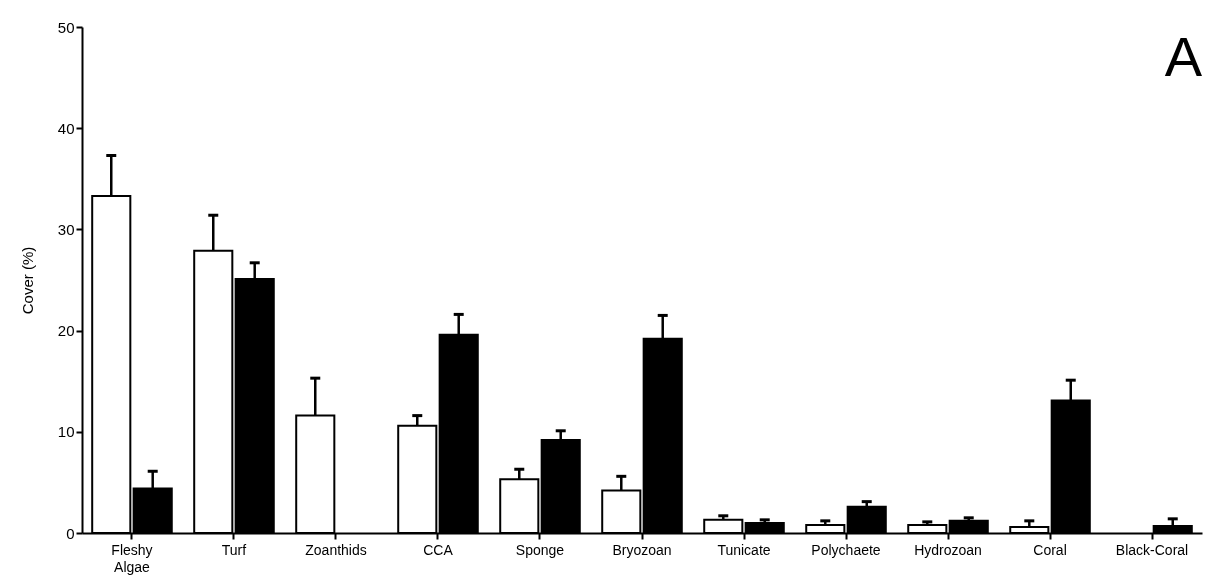 This screenshot has width=1229, height=587. Describe the element at coordinates (66, 128) in the screenshot. I see `y-tick-label: 40` at that location.